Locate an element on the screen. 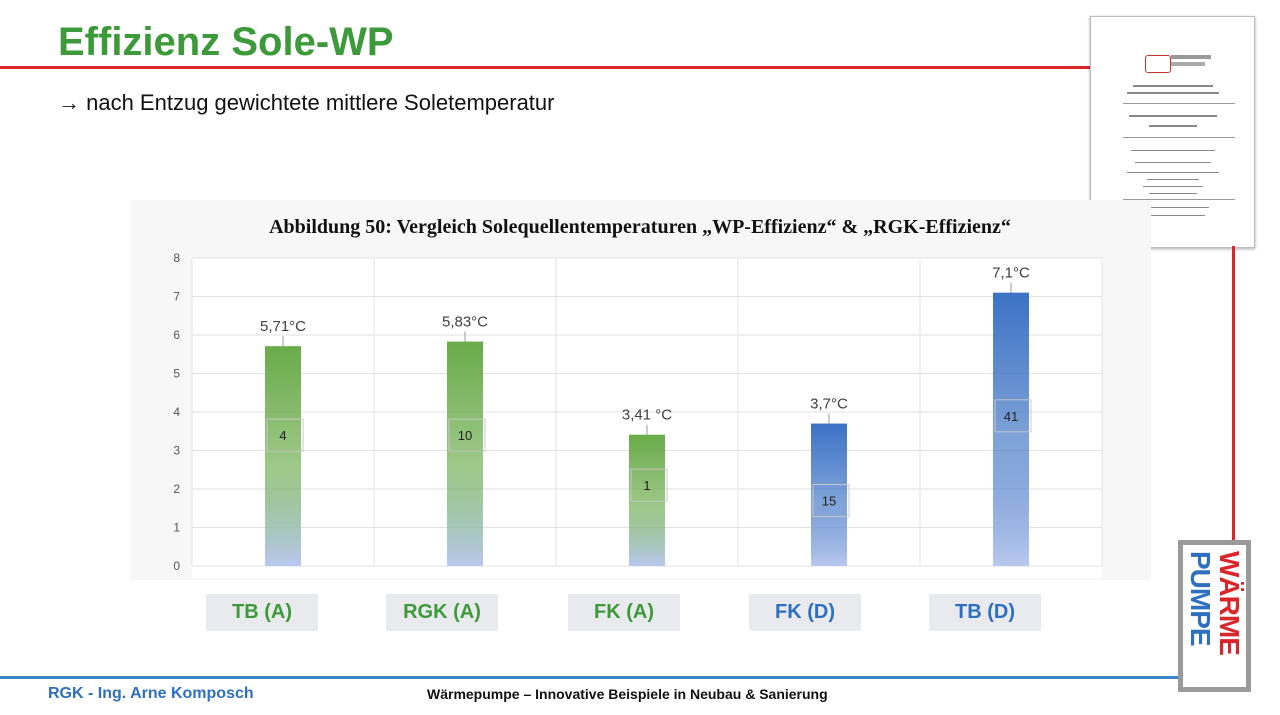  slide-title: Effizienz Sole-WP is located at coordinates (226, 42).